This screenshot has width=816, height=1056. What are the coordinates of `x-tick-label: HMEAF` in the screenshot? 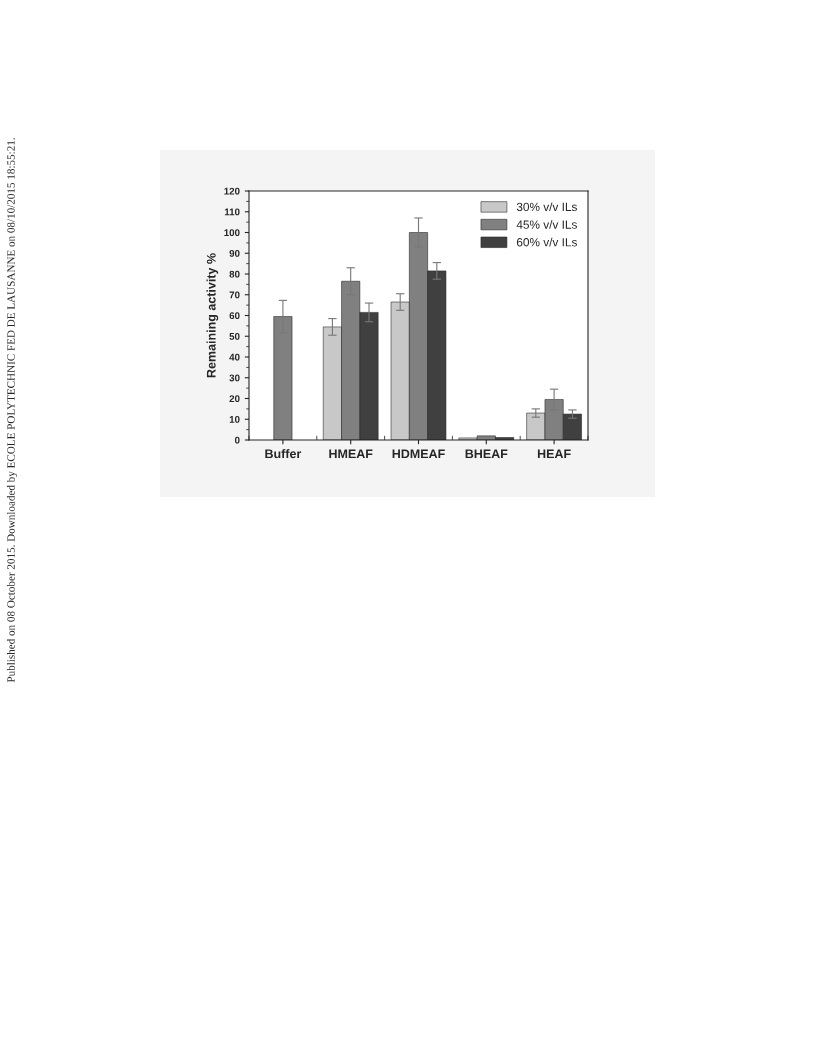 It's located at (351, 454).